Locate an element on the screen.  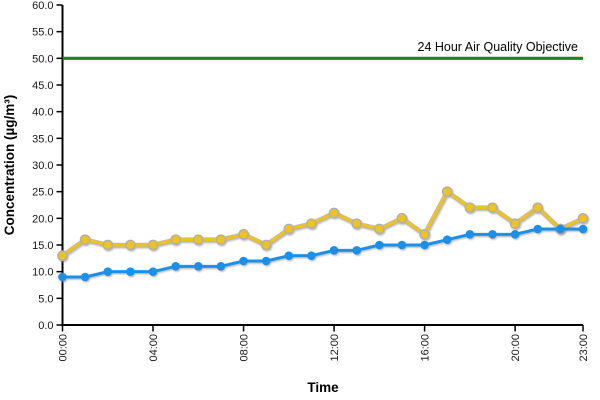
x-axis-title: Time is located at coordinates (323, 387).